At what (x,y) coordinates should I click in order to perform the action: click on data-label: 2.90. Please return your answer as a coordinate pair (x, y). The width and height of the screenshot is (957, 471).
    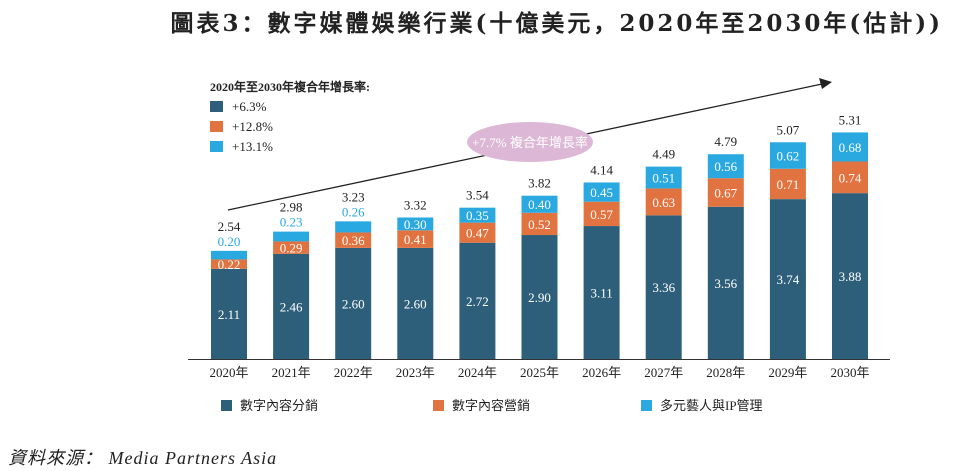
    Looking at the image, I should click on (539, 297).